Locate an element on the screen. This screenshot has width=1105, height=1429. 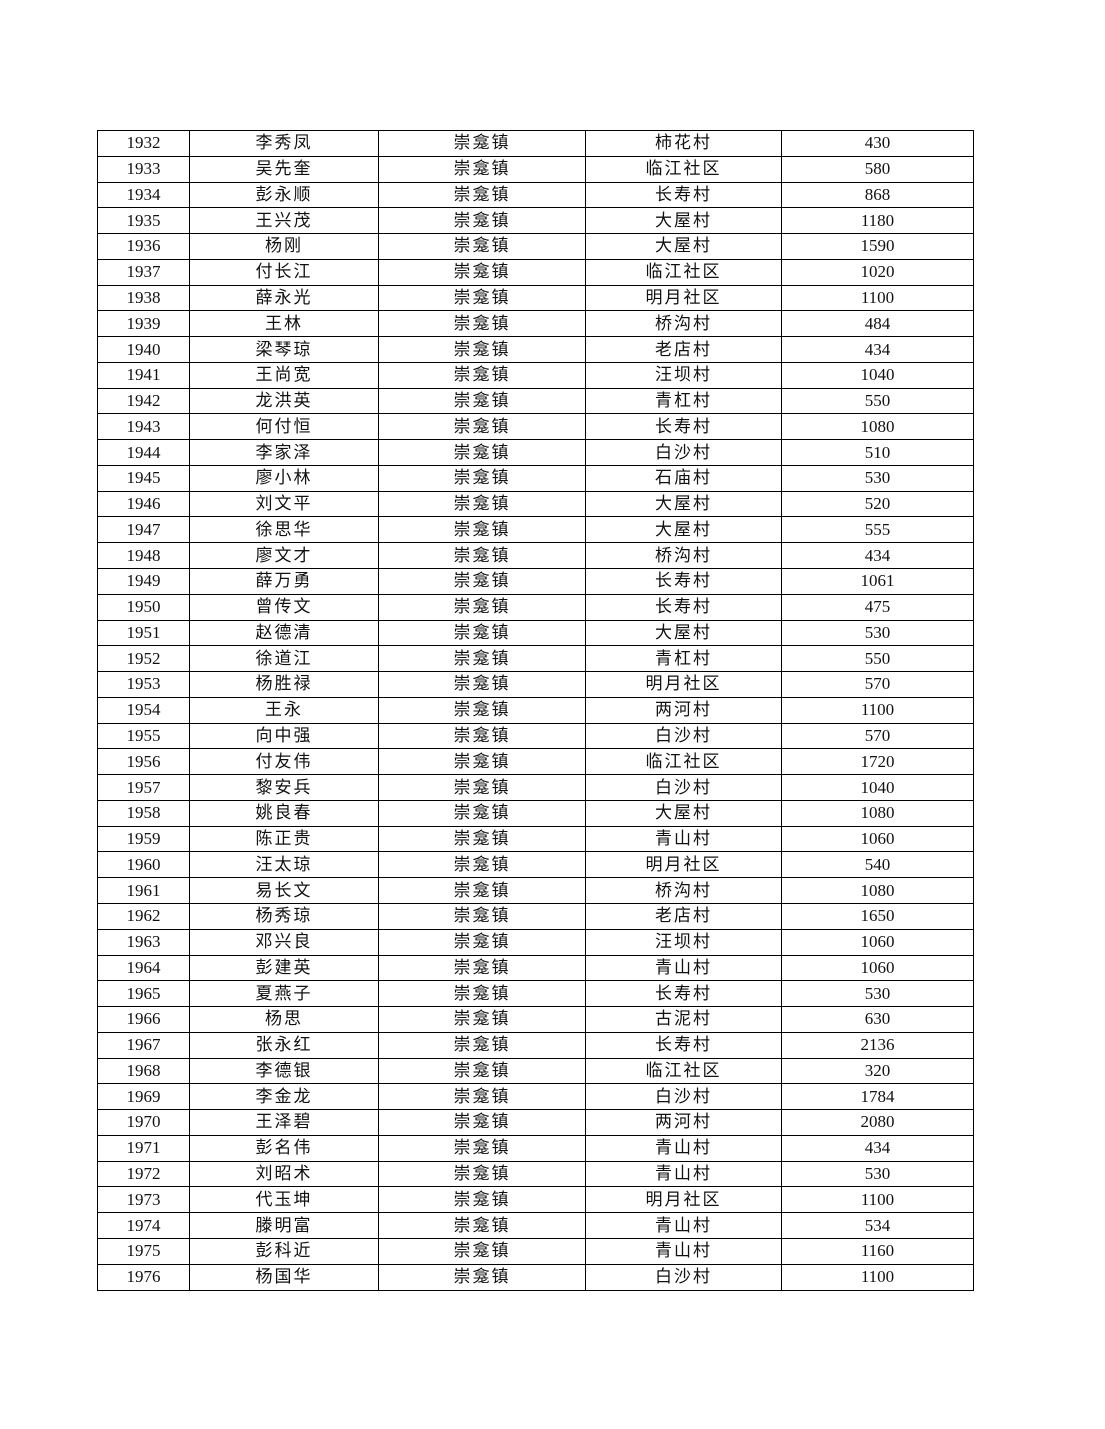
table-row: 1968 李德银 崇龛镇 临江社区 320 is located at coordinates (535, 1071).